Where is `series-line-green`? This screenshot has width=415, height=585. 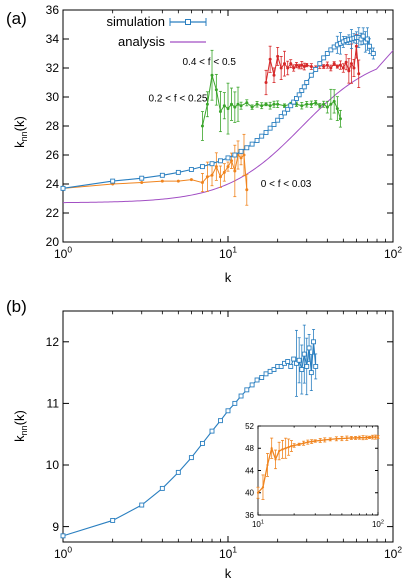
series-line-green is located at coordinates (271, 101).